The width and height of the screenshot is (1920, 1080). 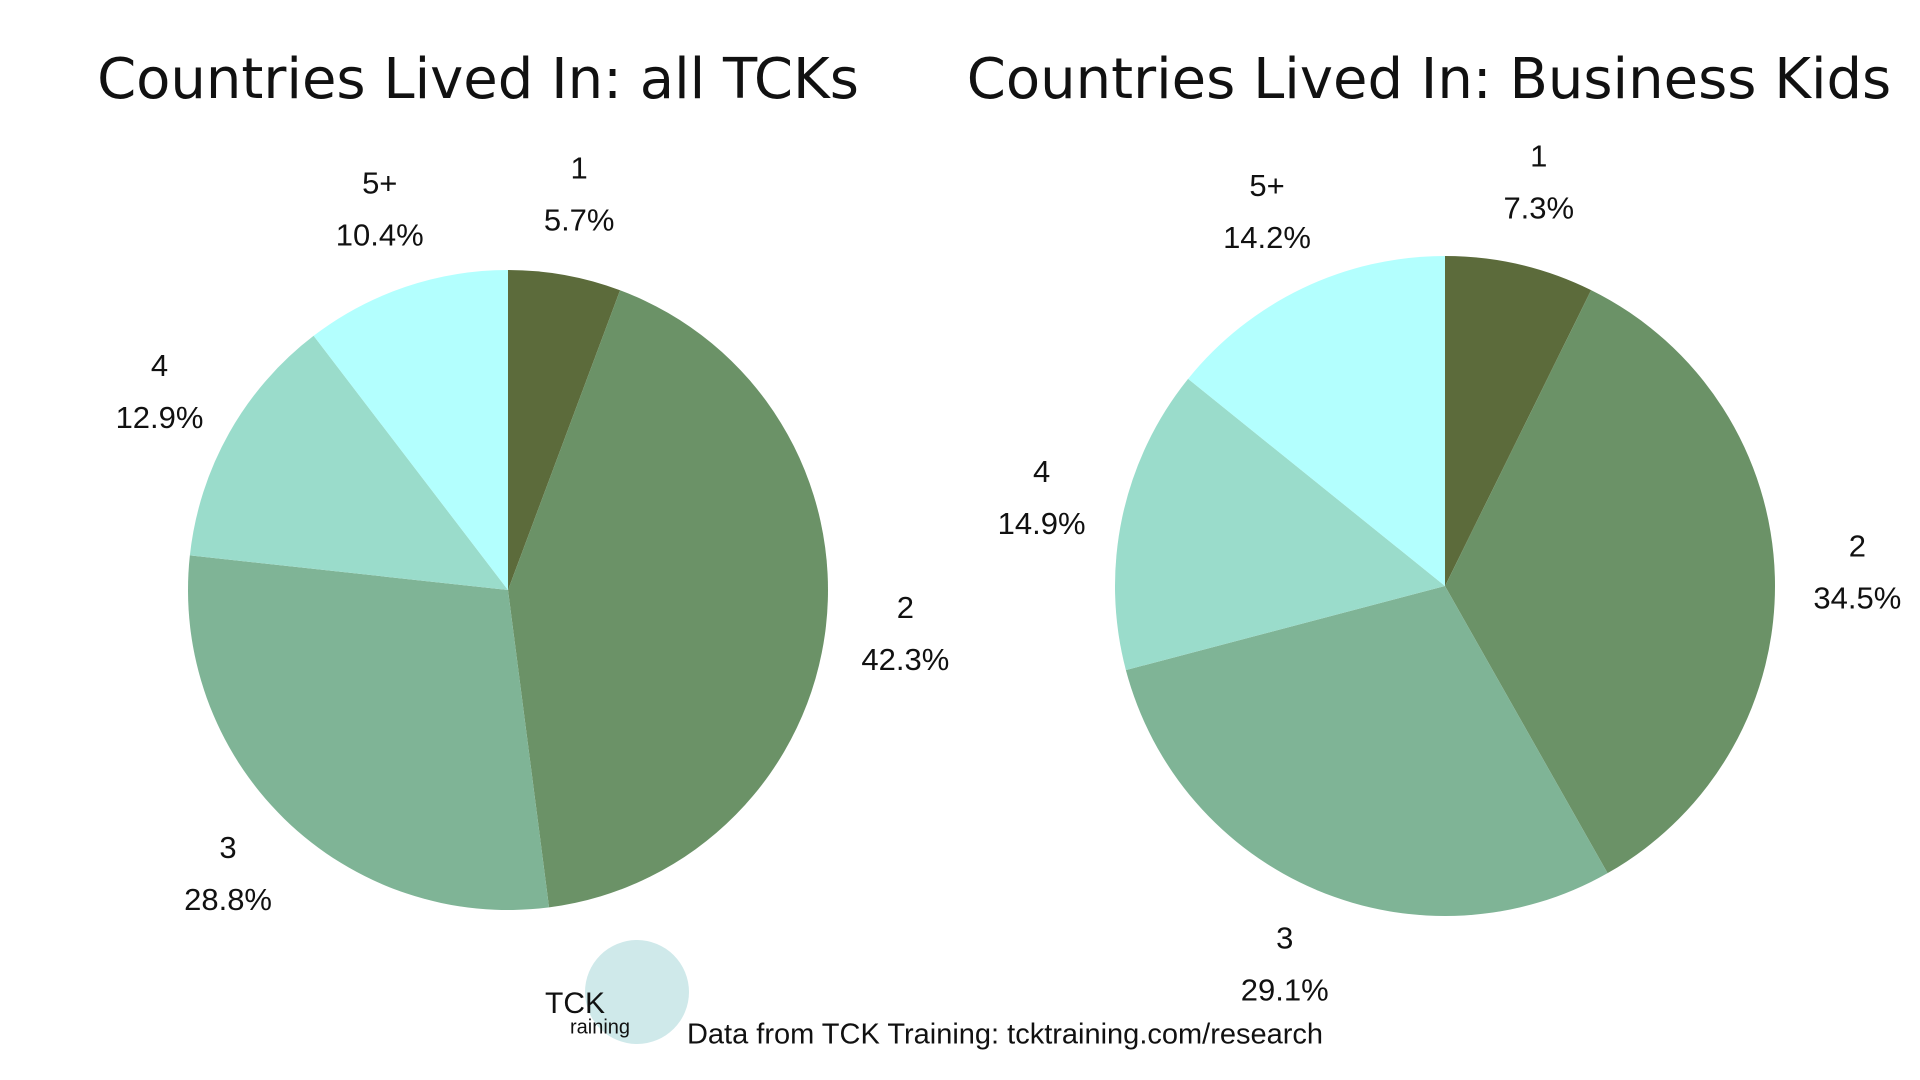 I want to click on slice-value-label: 14.9%, so click(x=1042, y=523).